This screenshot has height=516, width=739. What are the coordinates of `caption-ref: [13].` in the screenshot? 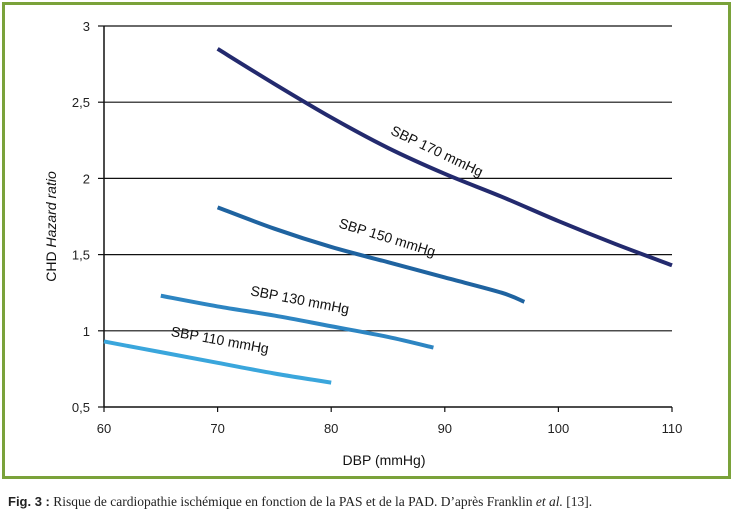 It's located at (577, 501).